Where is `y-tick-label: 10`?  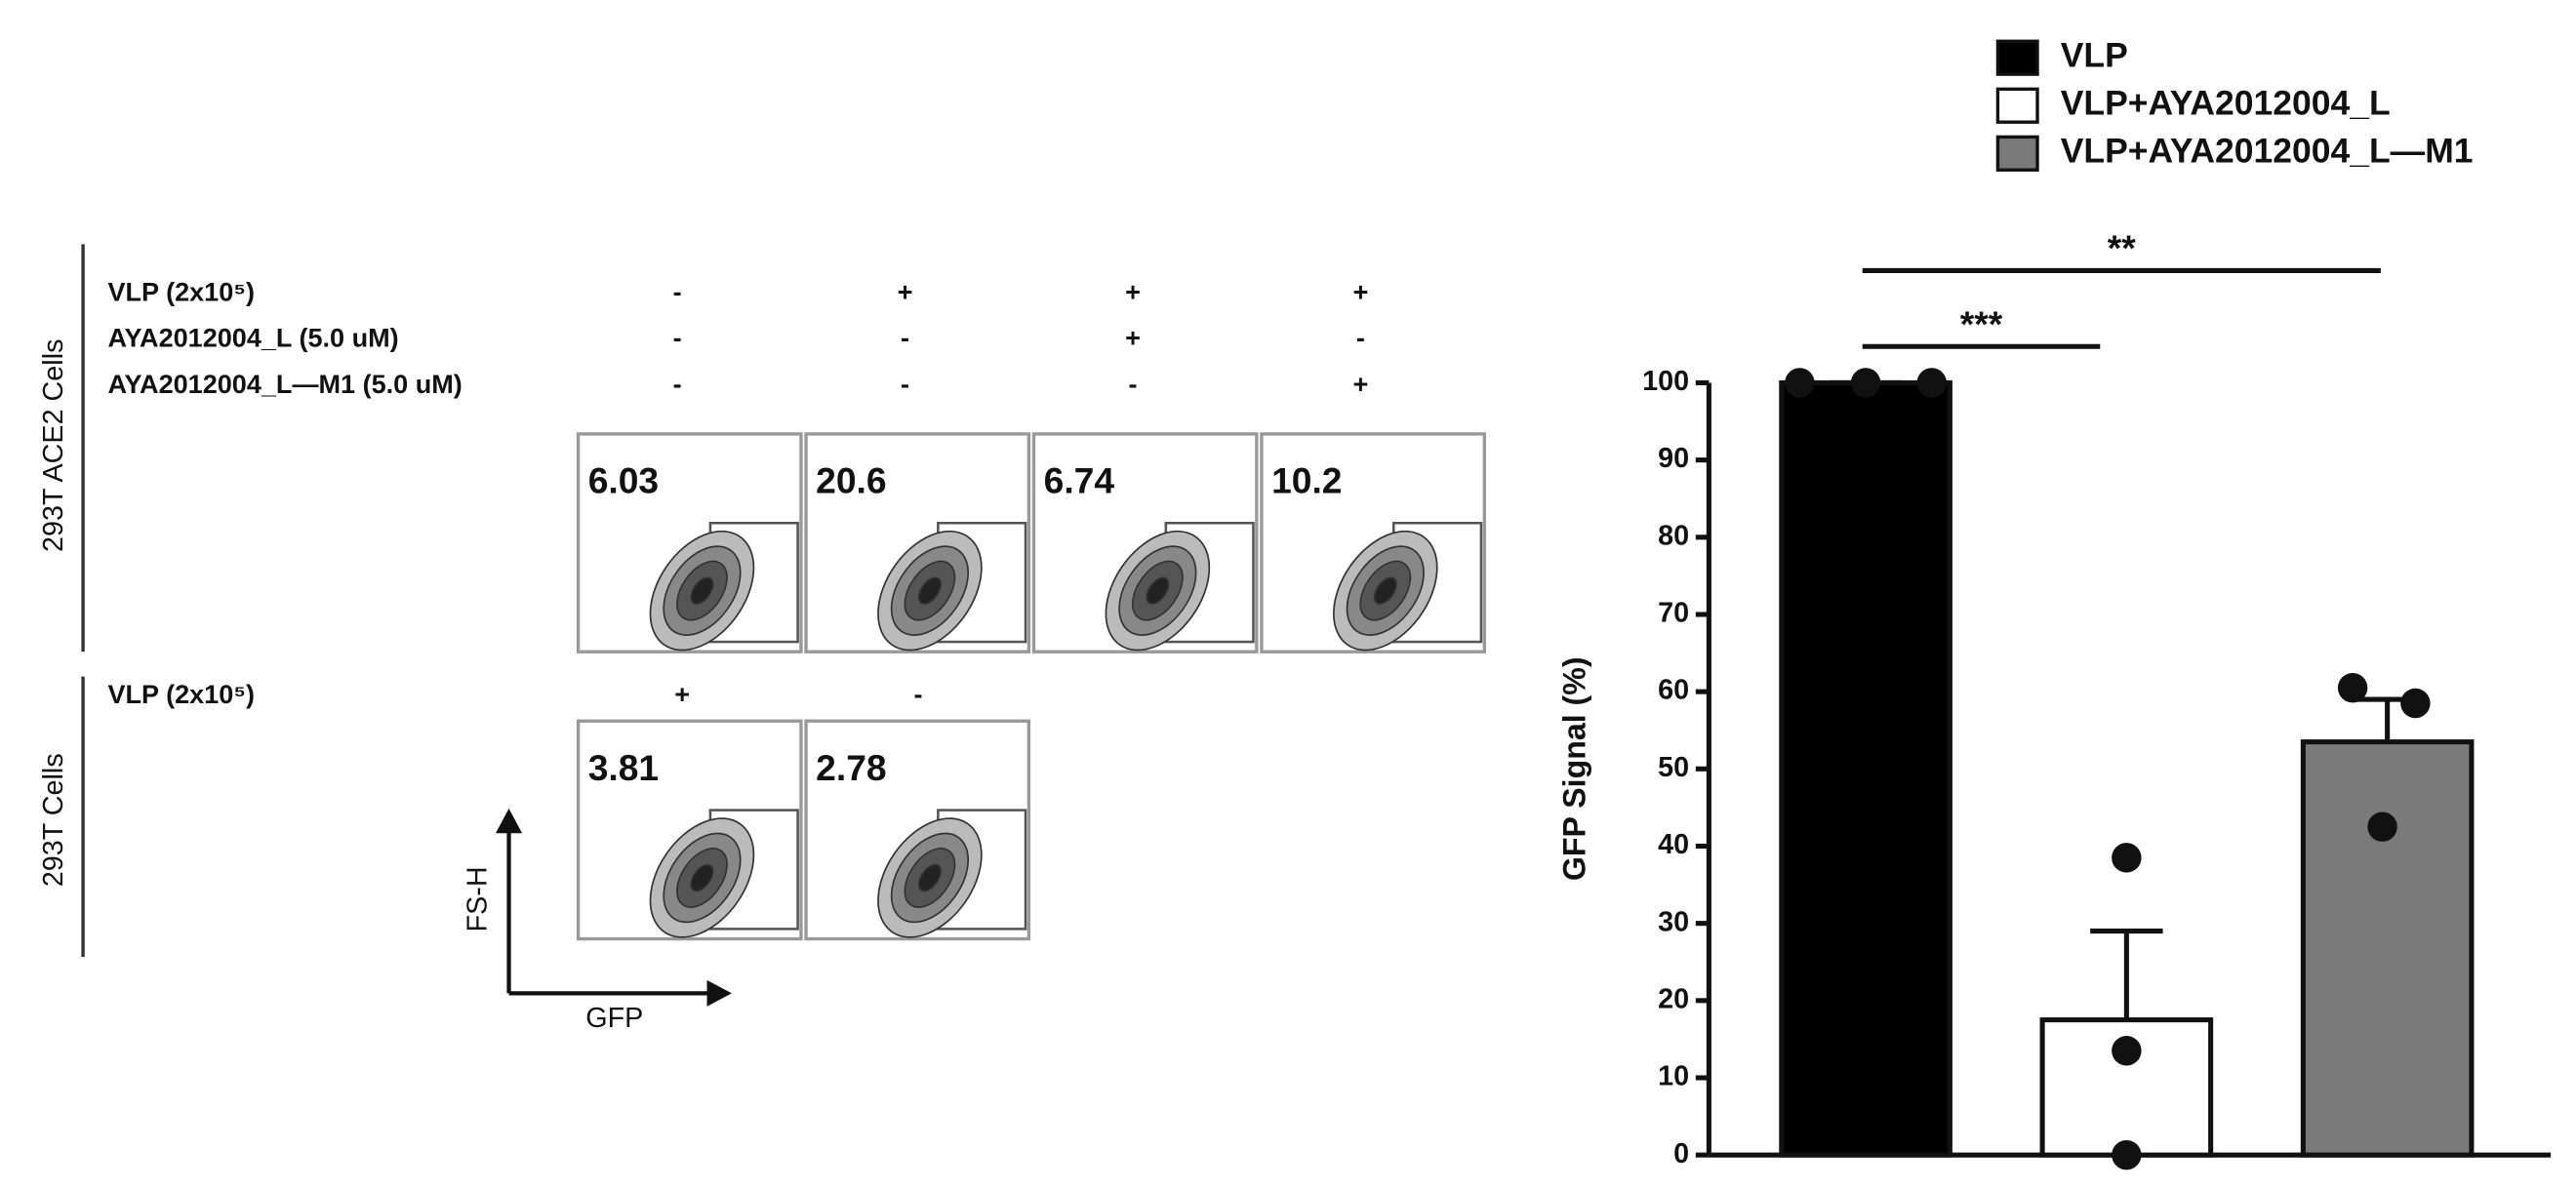
y-tick-label: 10 is located at coordinates (1673, 1076).